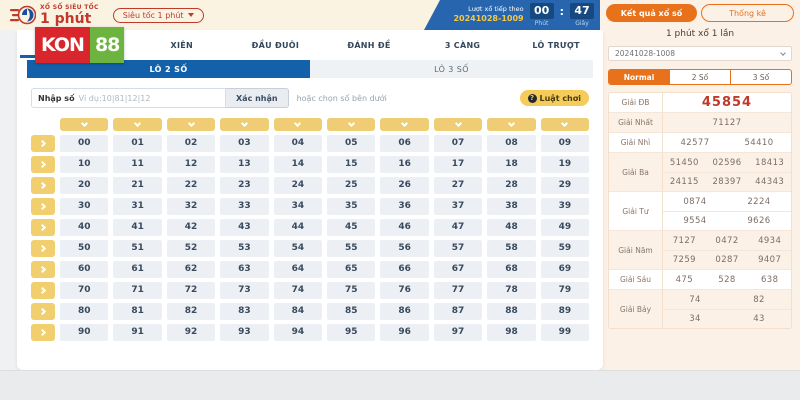 The width and height of the screenshot is (800, 400). Describe the element at coordinates (565, 290) in the screenshot. I see `number-cell: 79` at that location.